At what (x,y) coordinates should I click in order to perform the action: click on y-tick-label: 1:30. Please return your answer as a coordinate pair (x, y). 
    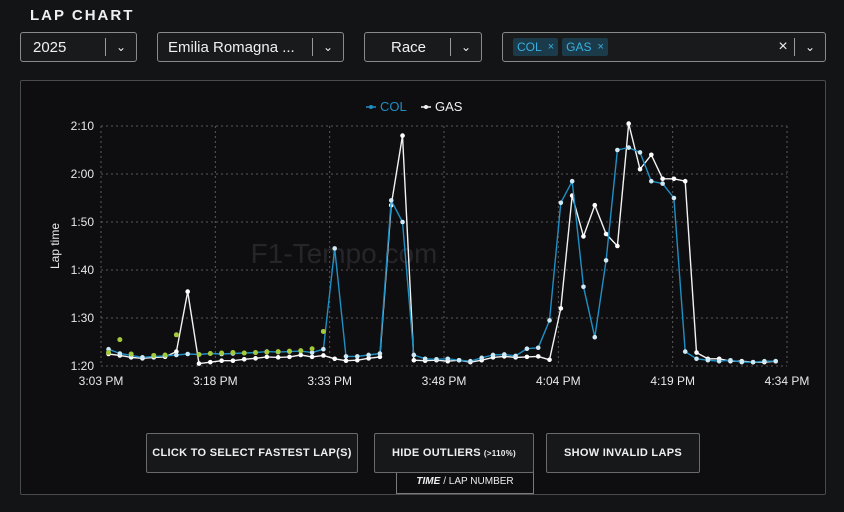
    Looking at the image, I should click on (83, 318).